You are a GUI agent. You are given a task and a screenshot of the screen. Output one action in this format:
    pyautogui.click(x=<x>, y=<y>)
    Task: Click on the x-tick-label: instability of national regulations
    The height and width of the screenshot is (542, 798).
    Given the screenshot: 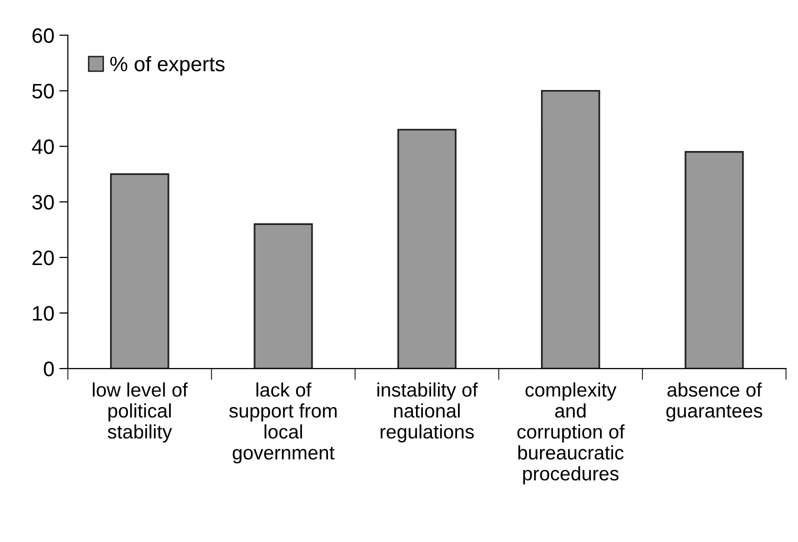 What is the action you would take?
    pyautogui.click(x=427, y=412)
    